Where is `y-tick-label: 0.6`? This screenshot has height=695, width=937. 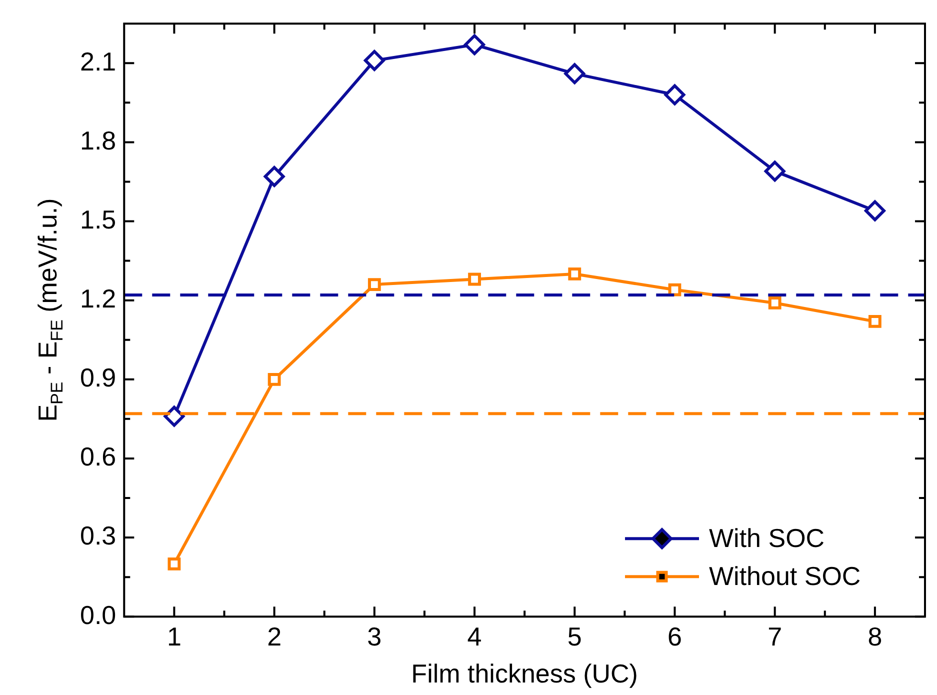 y-tick-label: 0.6 is located at coordinates (98, 457).